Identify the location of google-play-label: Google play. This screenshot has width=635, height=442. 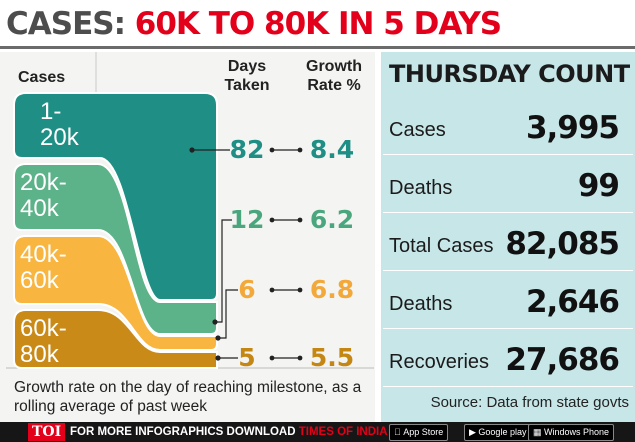
(502, 432).